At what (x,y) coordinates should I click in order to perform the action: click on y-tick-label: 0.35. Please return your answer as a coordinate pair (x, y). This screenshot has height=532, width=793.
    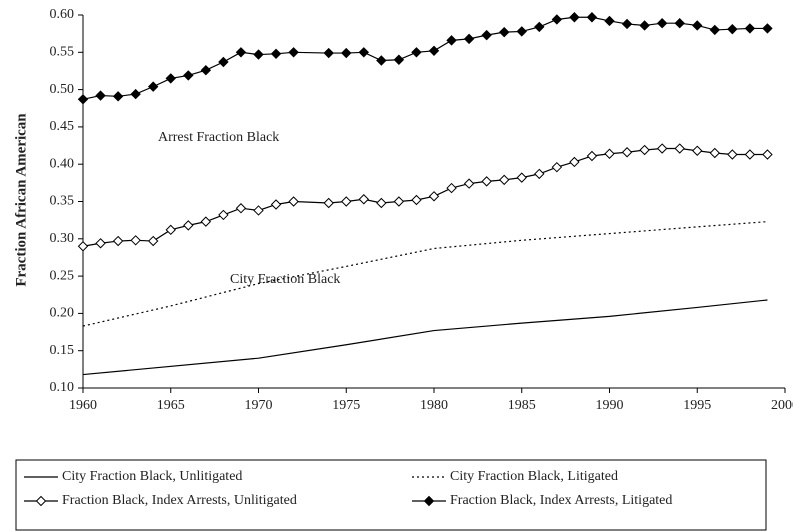
    Looking at the image, I should click on (62, 201).